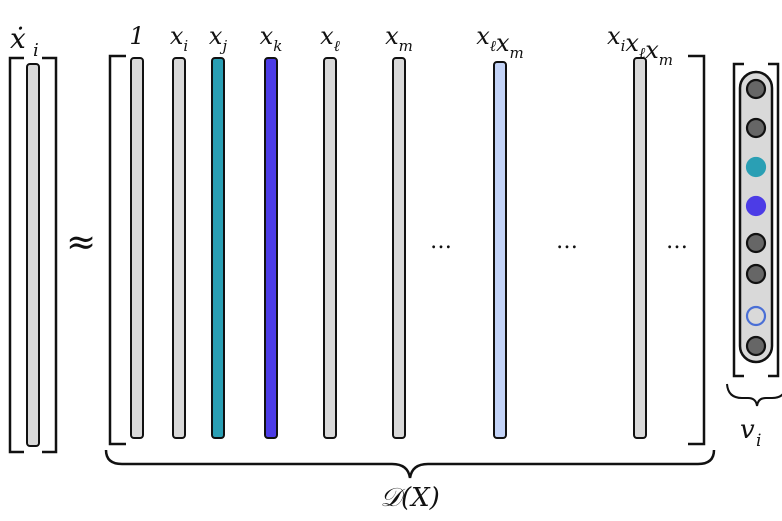 The width and height of the screenshot is (782, 521). Describe the element at coordinates (500, 42) in the screenshot. I see `column-label-7: xℓxm` at that location.